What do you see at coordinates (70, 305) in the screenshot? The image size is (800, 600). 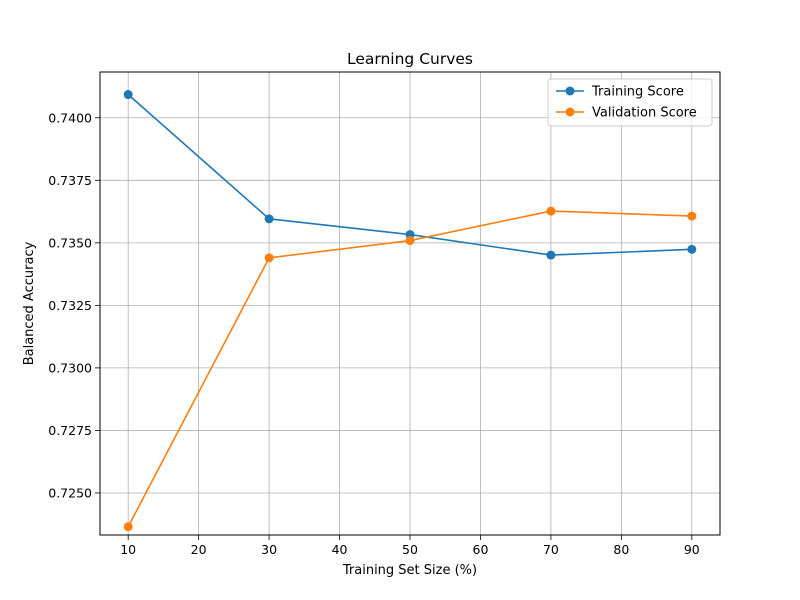 I see `y-tick-label: 0.7325` at bounding box center [70, 305].